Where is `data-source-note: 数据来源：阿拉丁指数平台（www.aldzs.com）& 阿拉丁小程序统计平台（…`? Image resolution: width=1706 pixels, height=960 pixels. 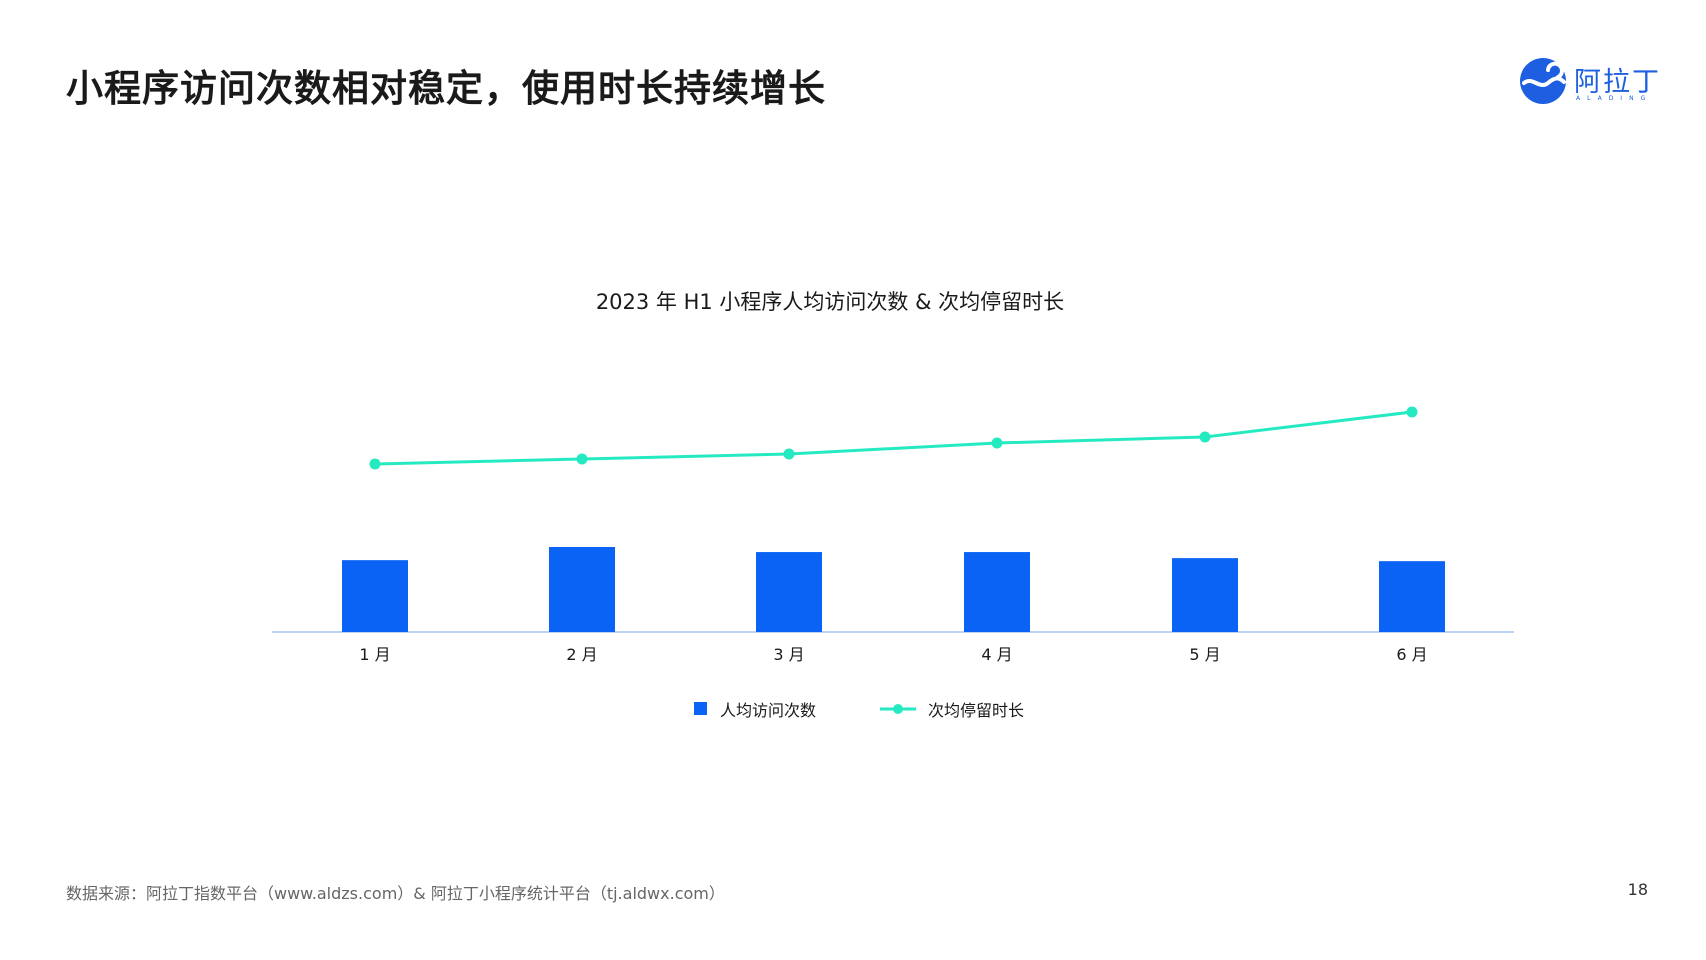 data-source-note: 数据来源：阿拉丁指数平台（www.aldzs.com）& 阿拉丁小程序统计平台（… is located at coordinates (395, 893).